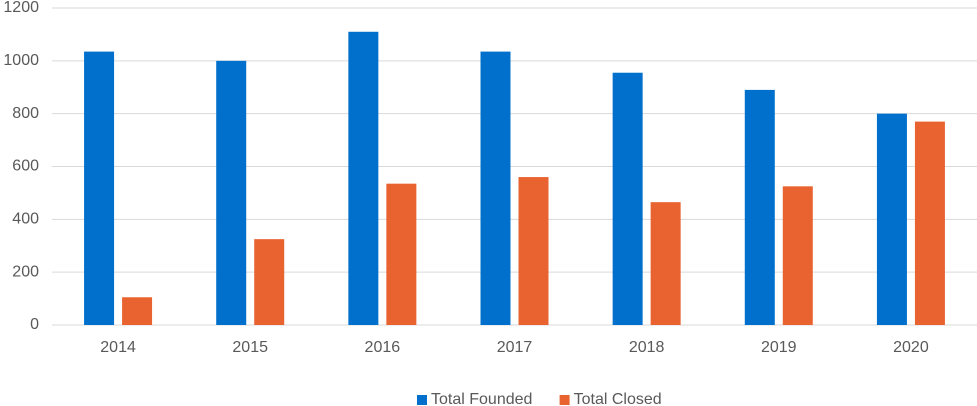  I want to click on x-tick-label: 2017, so click(515, 347).